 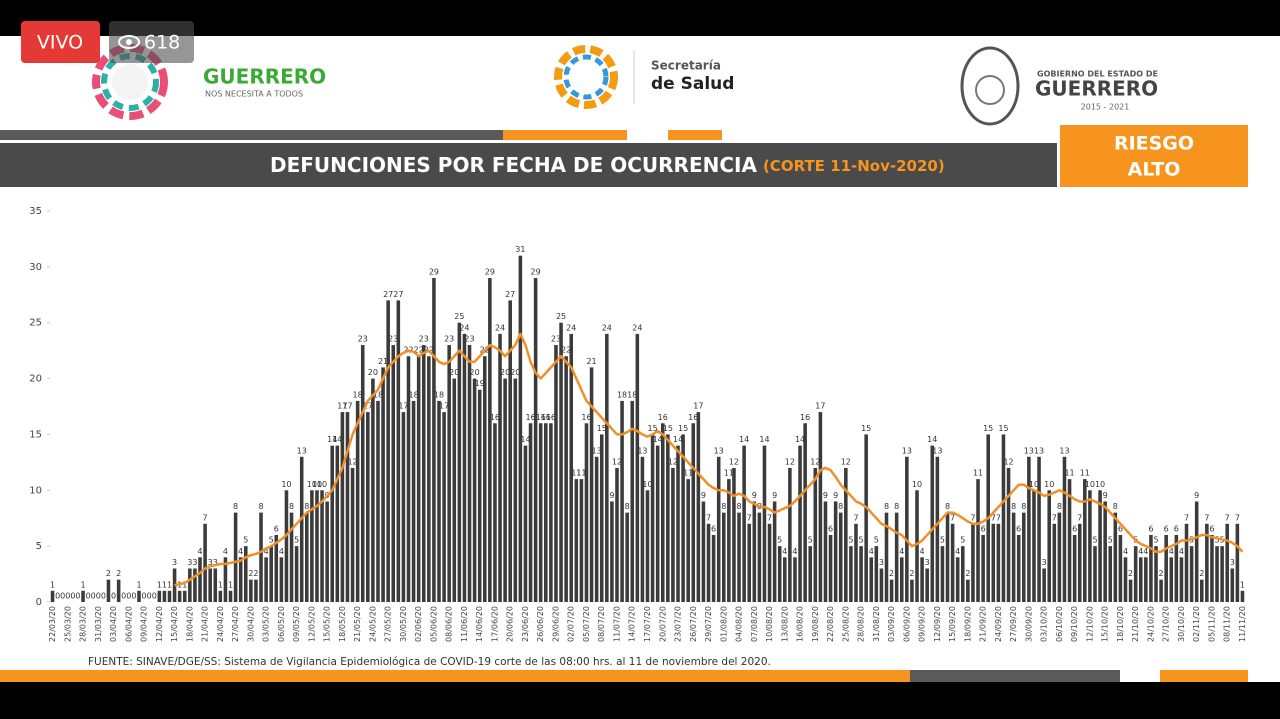 I want to click on value-label: 31, so click(x=520, y=249).